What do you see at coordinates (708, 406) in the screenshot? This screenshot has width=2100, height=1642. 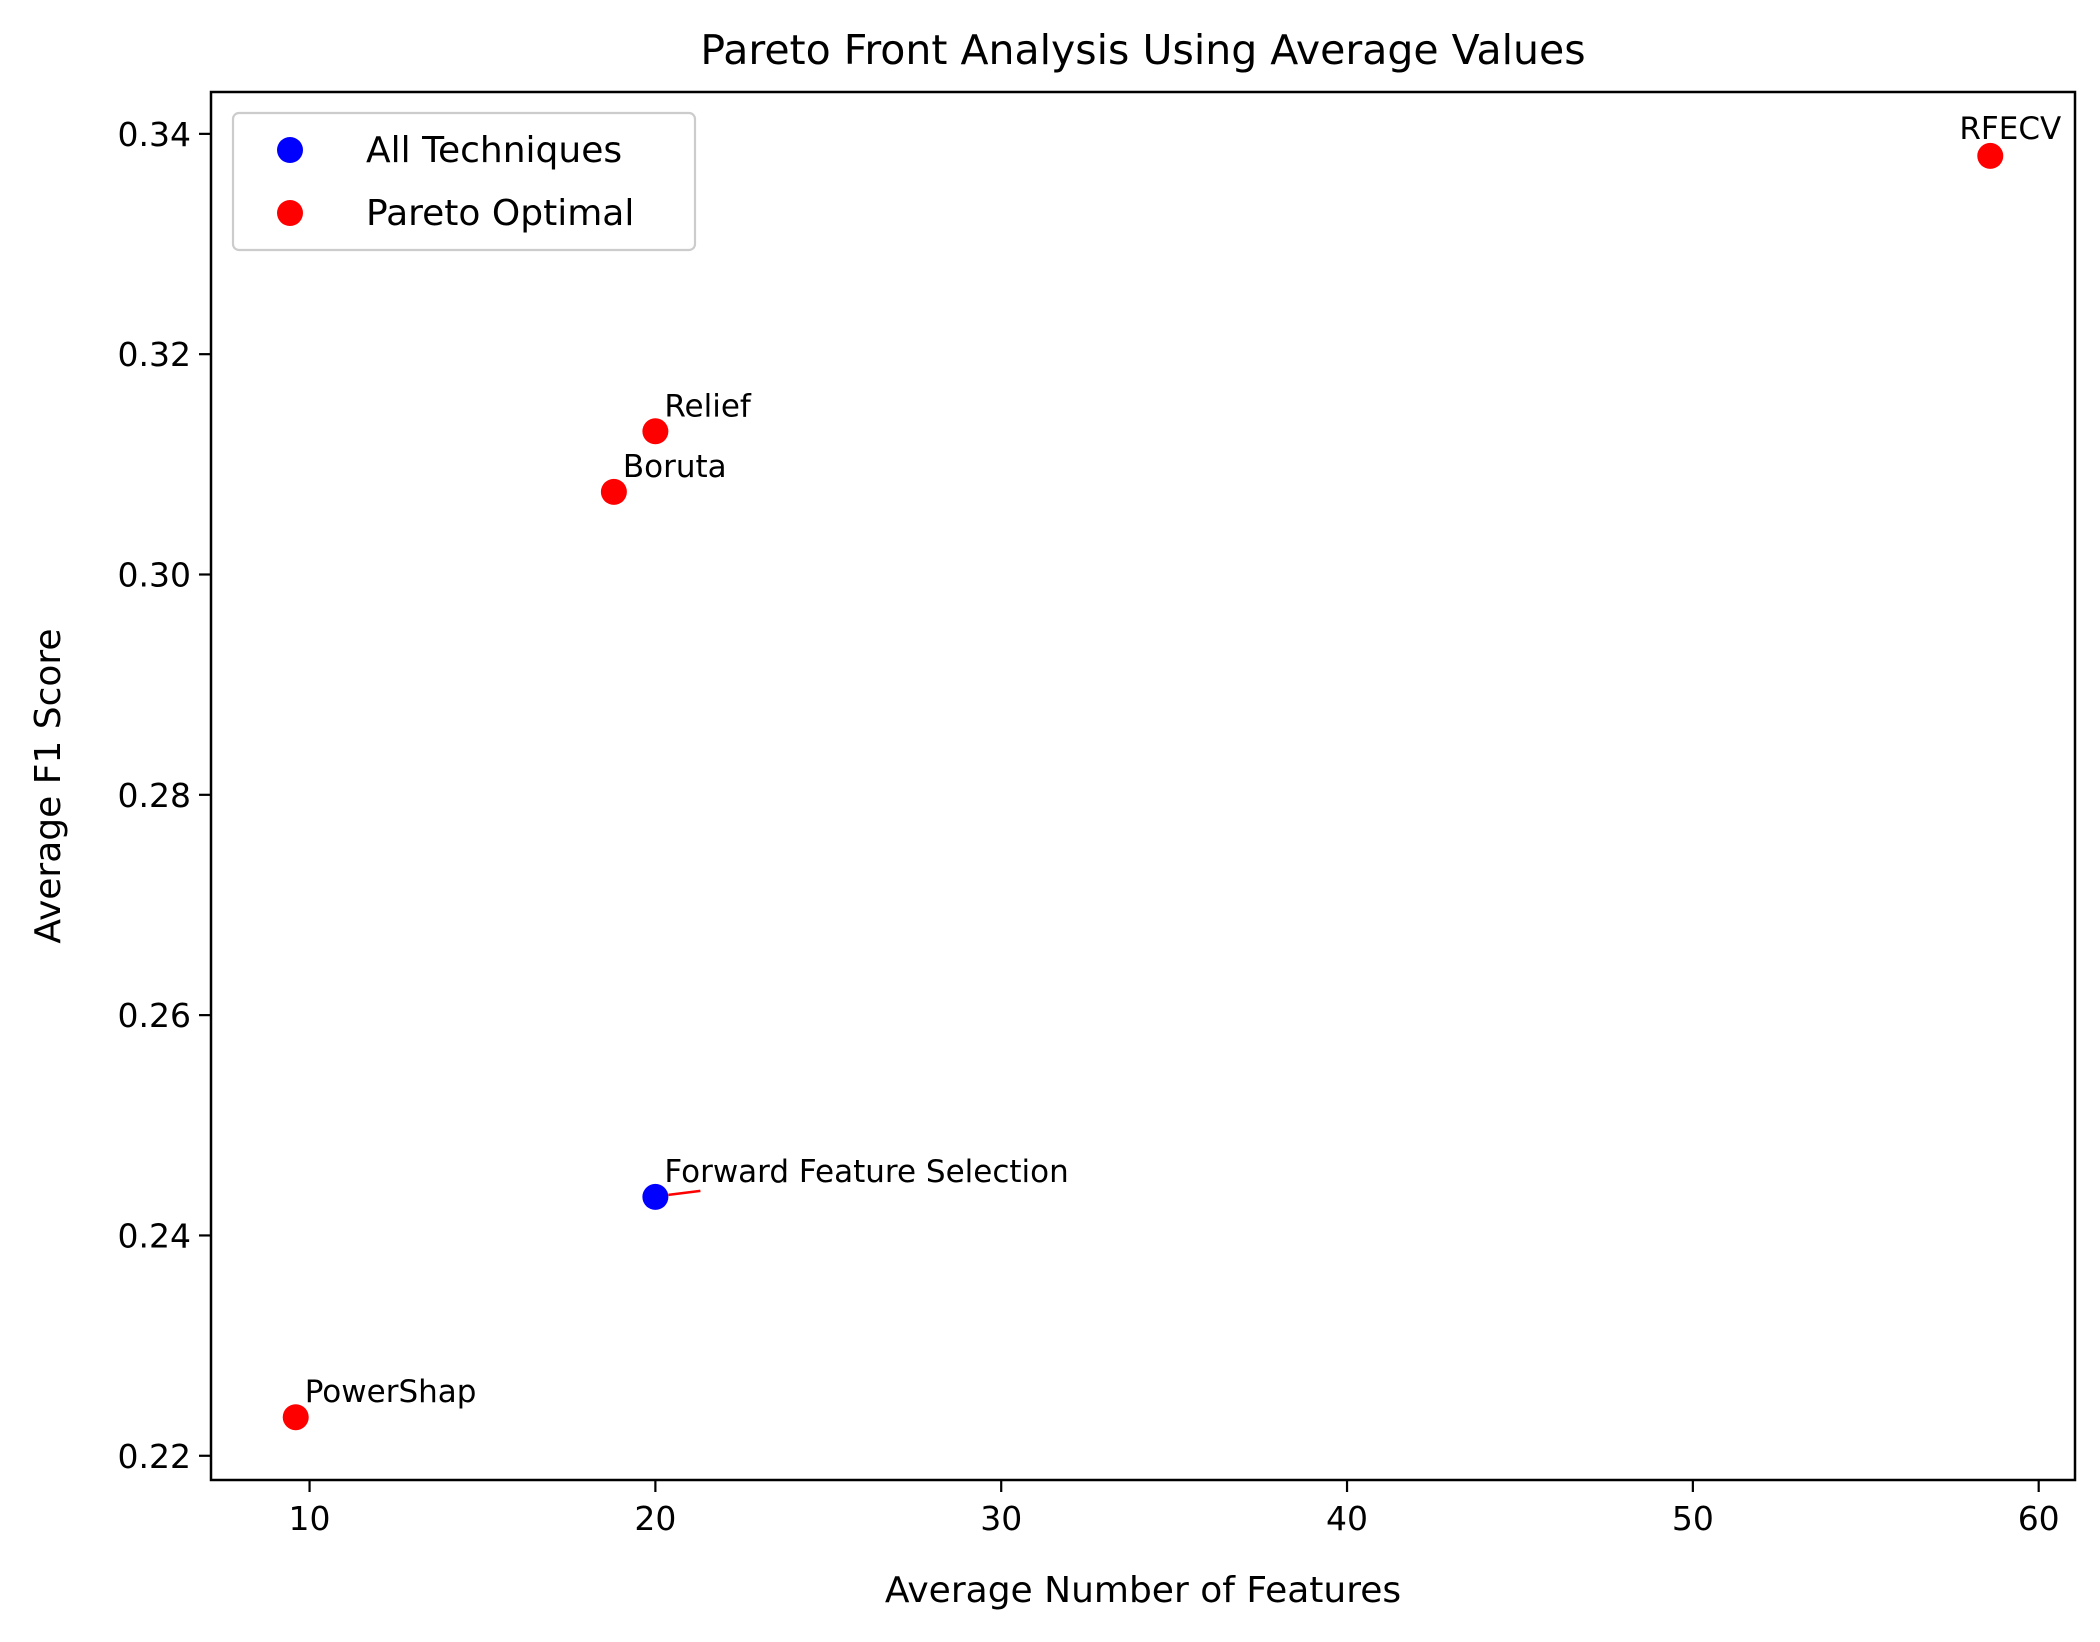 I see `point-label: Relief` at bounding box center [708, 406].